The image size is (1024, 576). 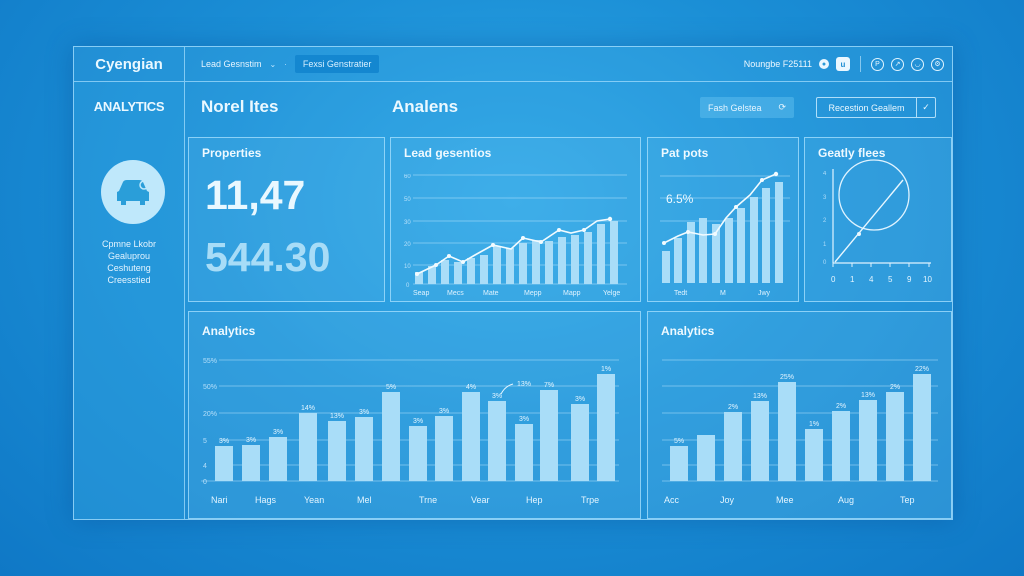 I want to click on app-square-icon: u, so click(x=843, y=64).